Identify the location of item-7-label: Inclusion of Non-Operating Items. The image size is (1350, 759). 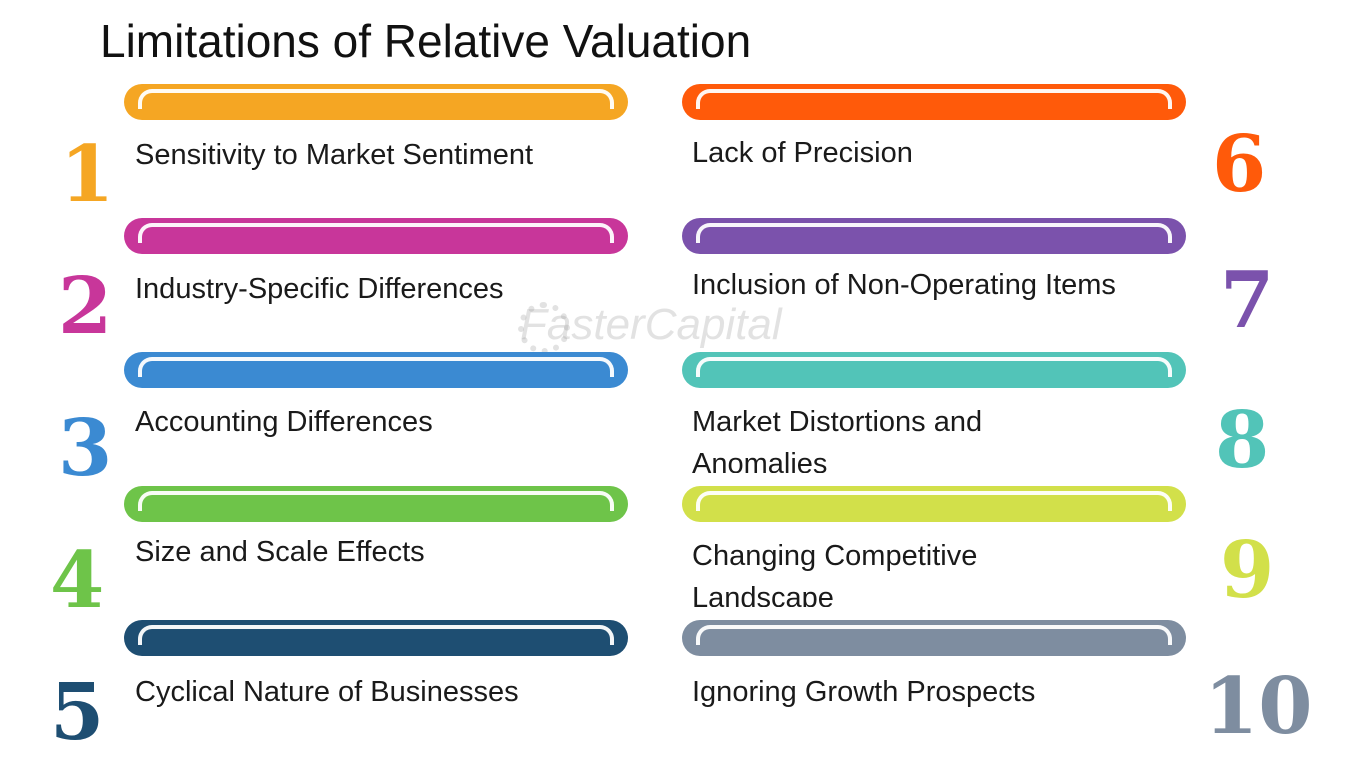
(904, 285).